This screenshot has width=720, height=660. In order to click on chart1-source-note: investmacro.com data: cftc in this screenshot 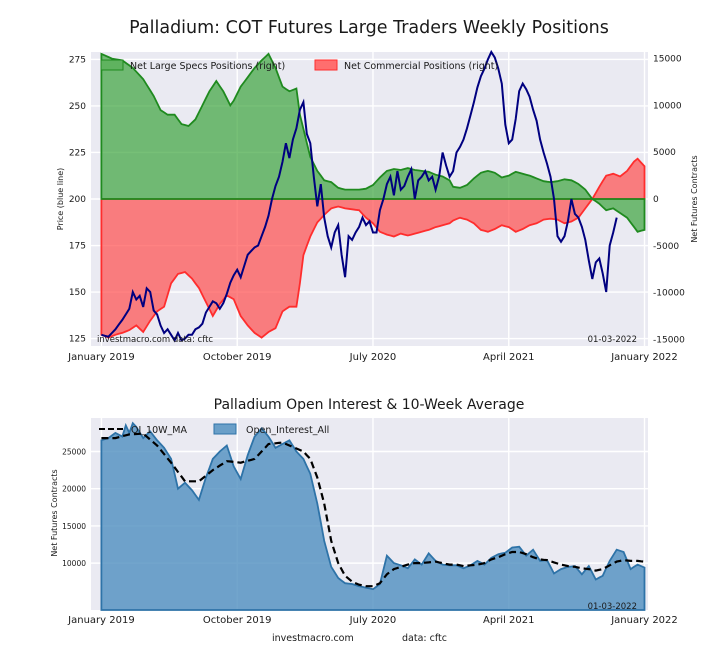, I will do `click(155, 340)`.